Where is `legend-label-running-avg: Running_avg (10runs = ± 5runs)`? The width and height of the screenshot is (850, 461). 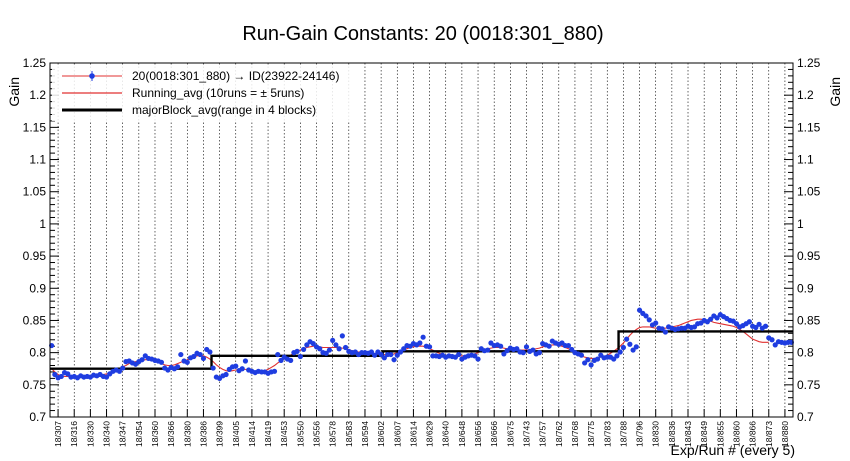 legend-label-running-avg: Running_avg (10runs = ± 5runs) is located at coordinates (218, 93).